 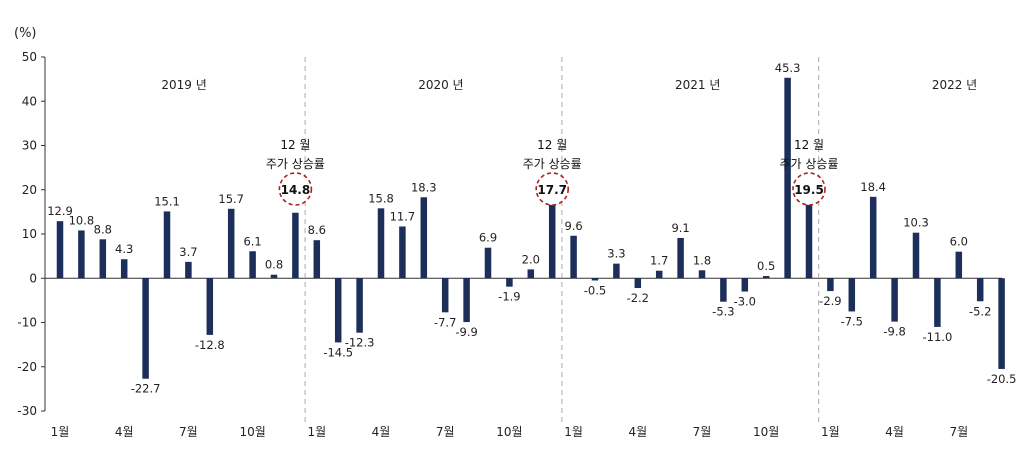 What do you see at coordinates (445, 322) in the screenshot?
I see `bar-value-label: -7.7` at bounding box center [445, 322].